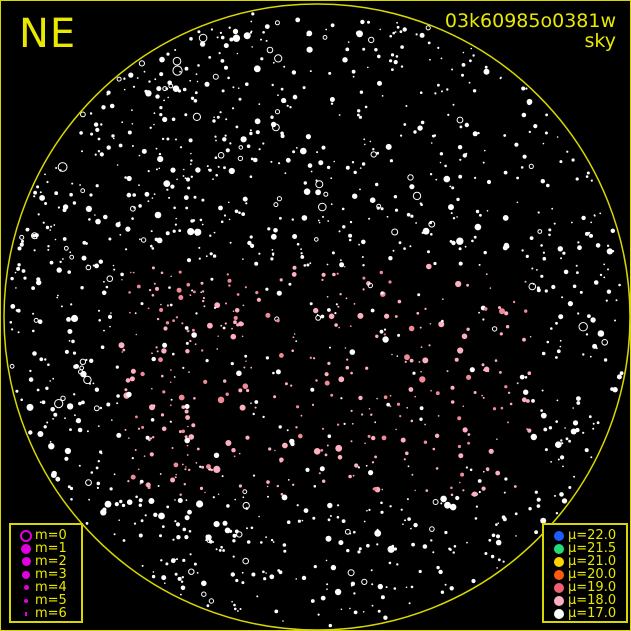  I want to click on legend-label: m=3, so click(51, 574).